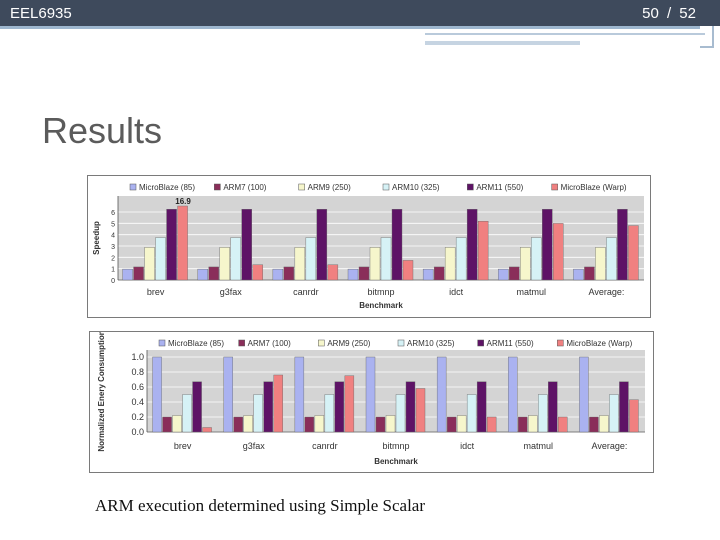 The height and width of the screenshot is (540, 720). Describe the element at coordinates (137, 432) in the screenshot. I see `y-tick-label: 0.0` at that location.